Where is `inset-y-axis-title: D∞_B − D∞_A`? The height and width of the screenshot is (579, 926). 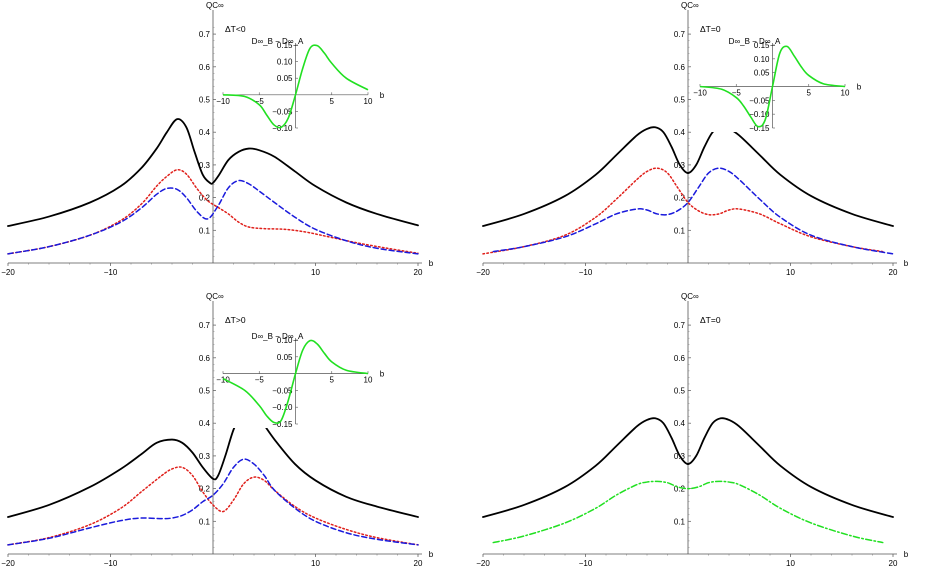 inset-y-axis-title: D∞_B − D∞_A is located at coordinates (278, 41).